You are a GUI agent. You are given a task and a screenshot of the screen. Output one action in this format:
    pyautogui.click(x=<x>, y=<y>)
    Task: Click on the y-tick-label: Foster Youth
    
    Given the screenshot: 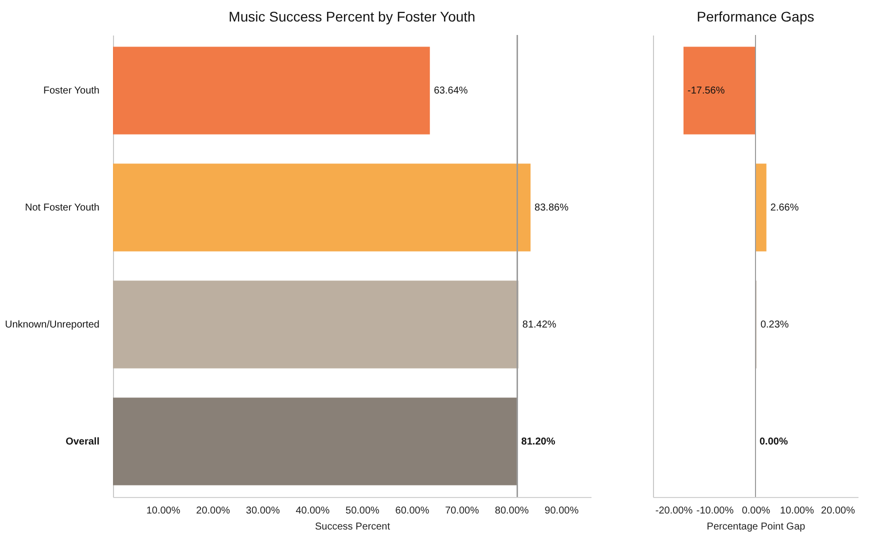 What is the action you would take?
    pyautogui.click(x=71, y=91)
    